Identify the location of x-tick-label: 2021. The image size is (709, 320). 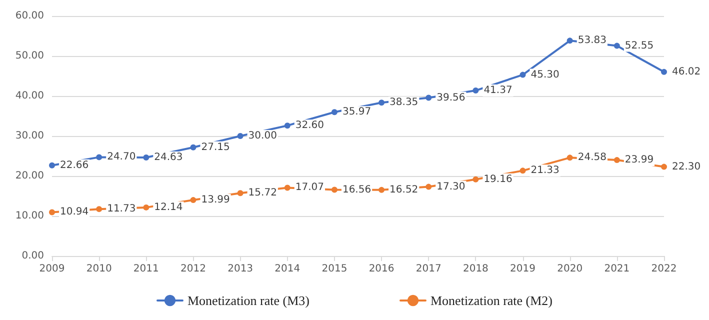
(617, 269).